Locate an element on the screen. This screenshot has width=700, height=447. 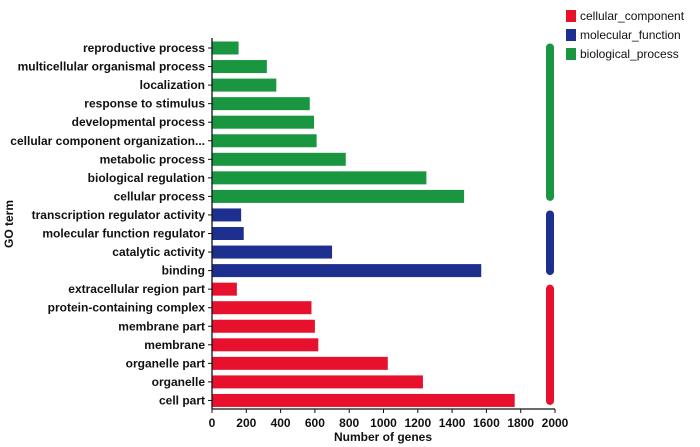
category-label-reproductive-process: reproductive process is located at coordinates (144, 48).